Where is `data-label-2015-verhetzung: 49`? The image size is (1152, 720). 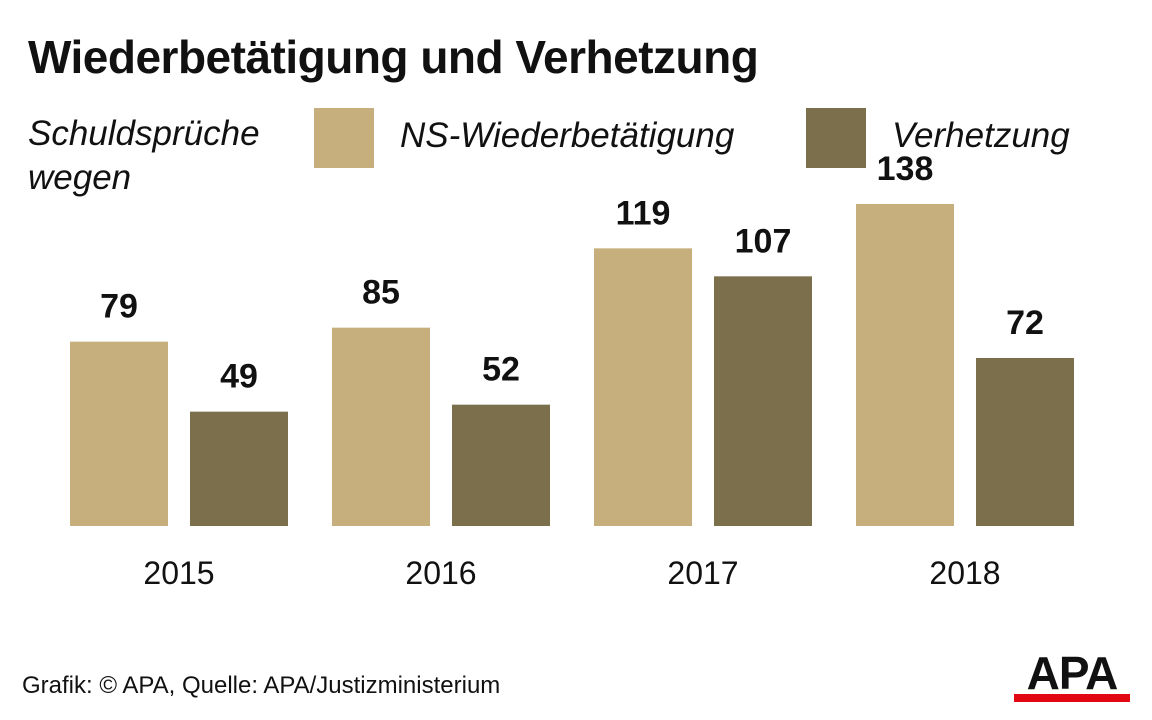
data-label-2015-verhetzung: 49 is located at coordinates (239, 377).